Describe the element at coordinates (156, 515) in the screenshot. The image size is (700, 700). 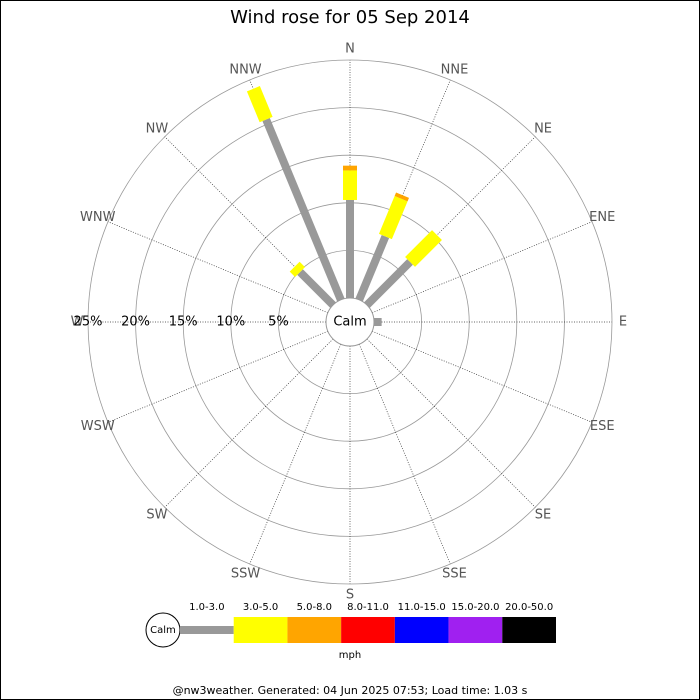
I see `direction-label: SW` at that location.